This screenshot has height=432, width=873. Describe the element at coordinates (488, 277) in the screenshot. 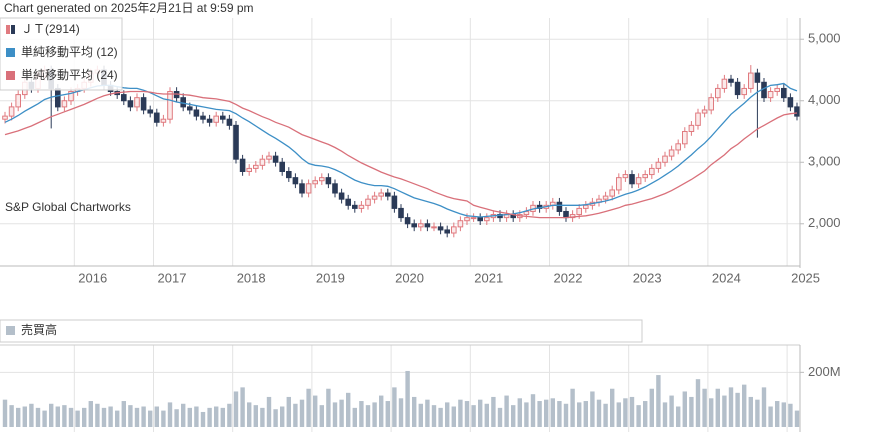

I see `x-tick-label: 2021` at that location.